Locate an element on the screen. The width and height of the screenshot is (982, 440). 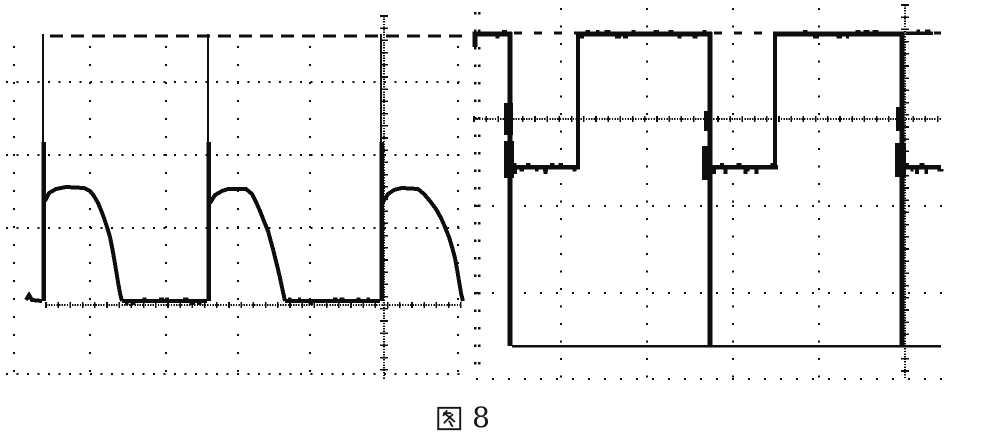
figure-caption: 8 is located at coordinates (477, 418).